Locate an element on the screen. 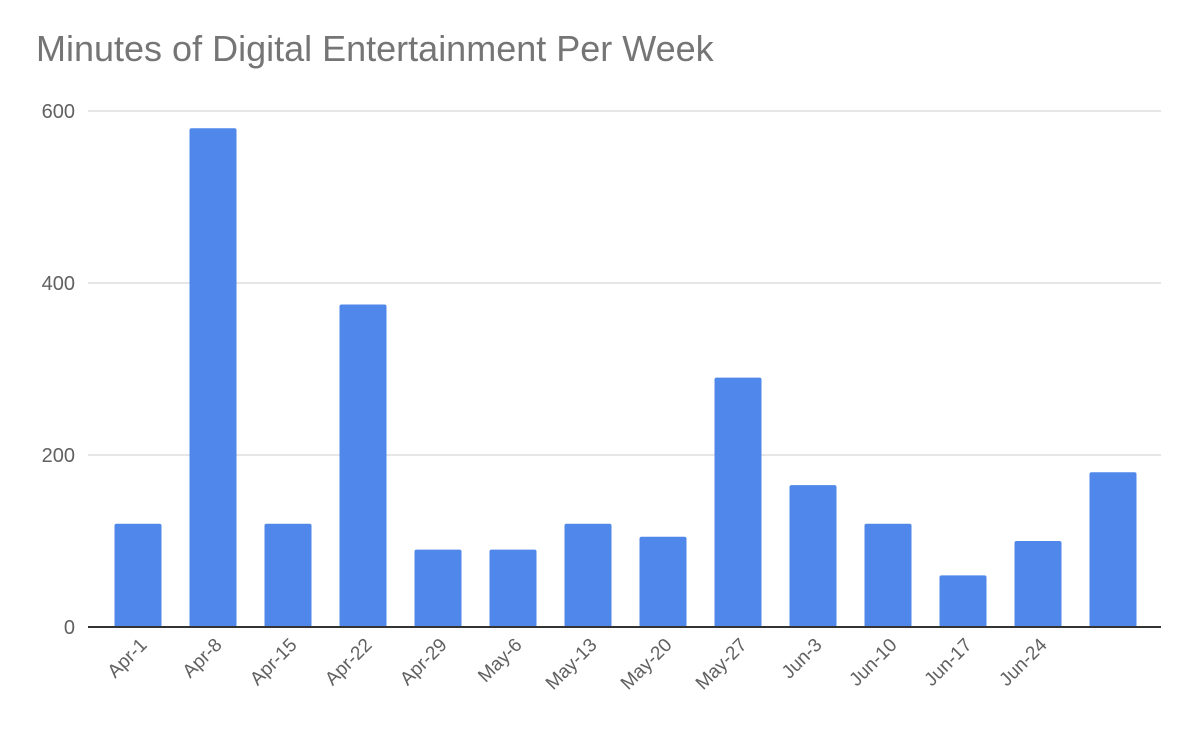 This screenshot has height=734, width=1194. x-tick-label: Apr-15 is located at coordinates (273, 662).